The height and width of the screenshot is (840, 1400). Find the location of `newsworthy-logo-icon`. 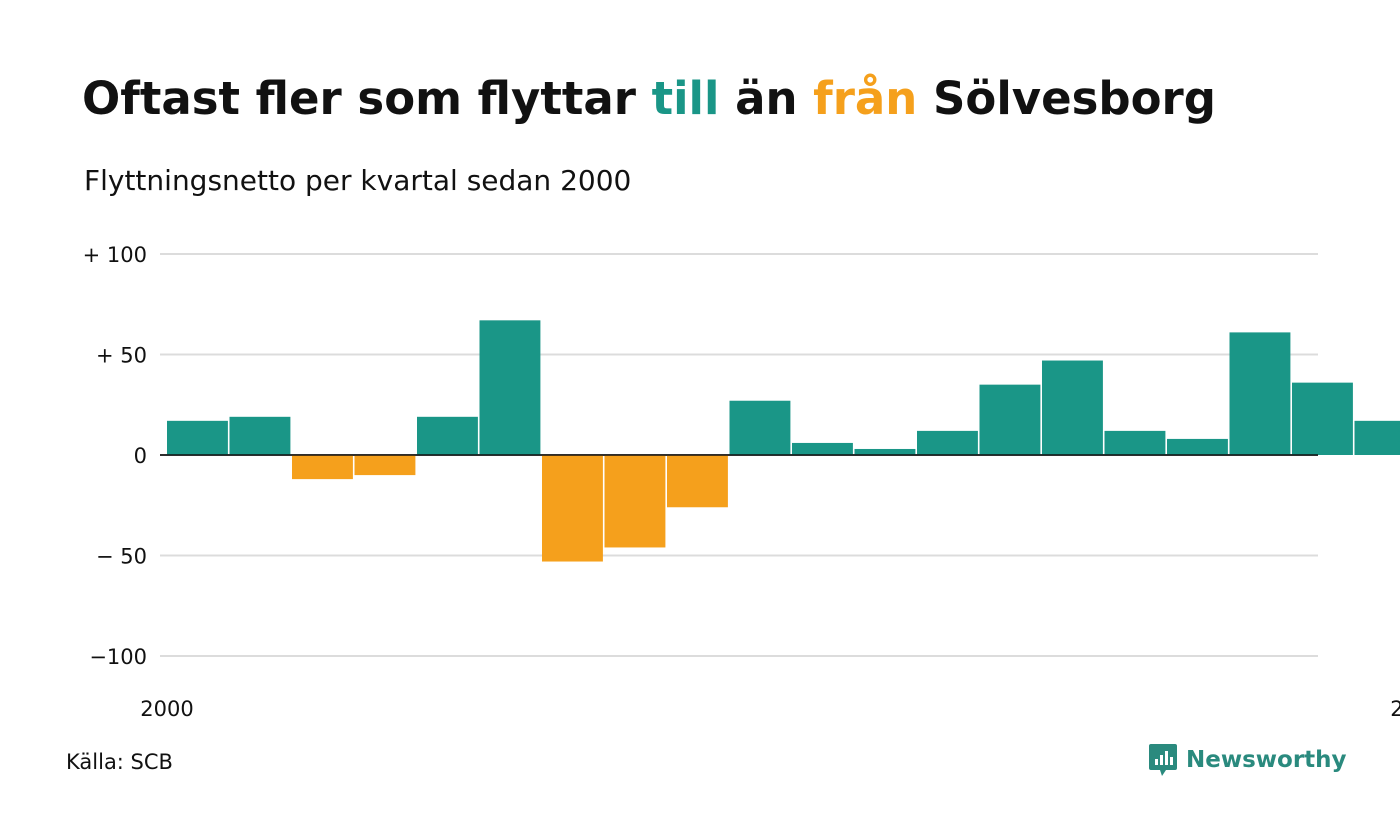

newsworthy-logo-icon is located at coordinates (1163, 760).